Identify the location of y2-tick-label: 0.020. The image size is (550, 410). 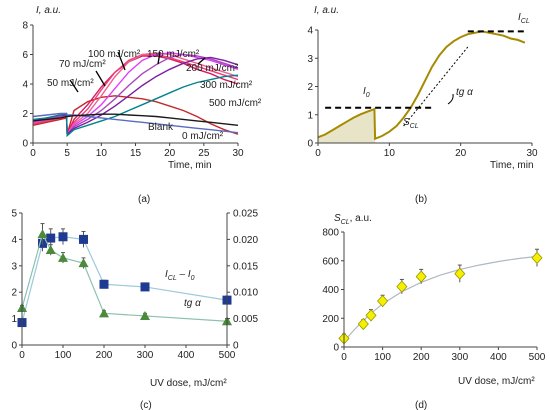
(245, 240).